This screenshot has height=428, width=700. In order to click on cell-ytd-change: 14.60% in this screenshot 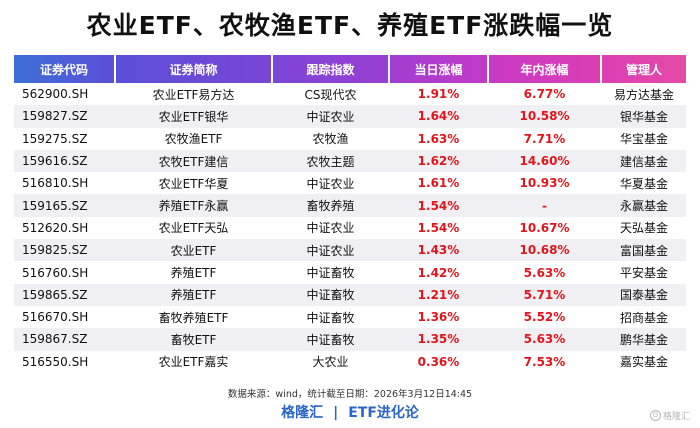, I will do `click(544, 161)`.